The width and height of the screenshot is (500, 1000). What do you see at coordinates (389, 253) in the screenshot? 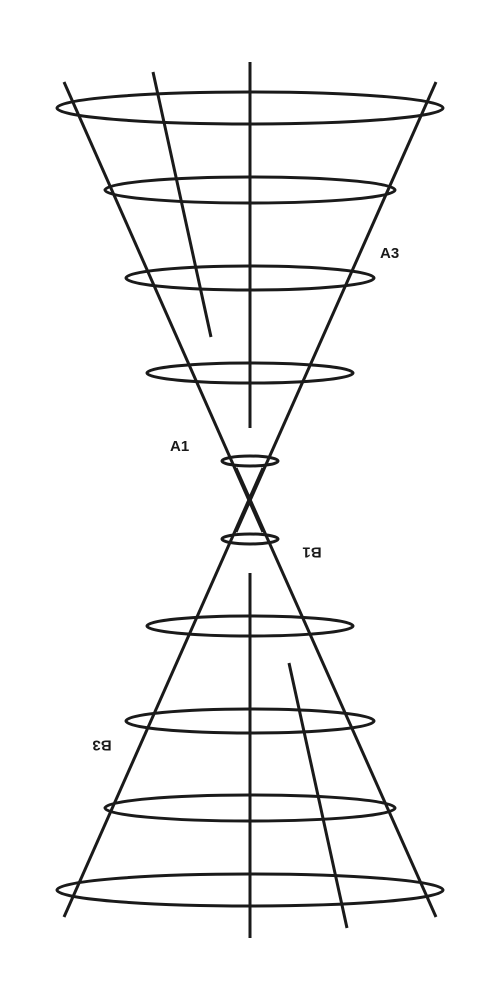
I see `label-a3: A3` at bounding box center [389, 253].